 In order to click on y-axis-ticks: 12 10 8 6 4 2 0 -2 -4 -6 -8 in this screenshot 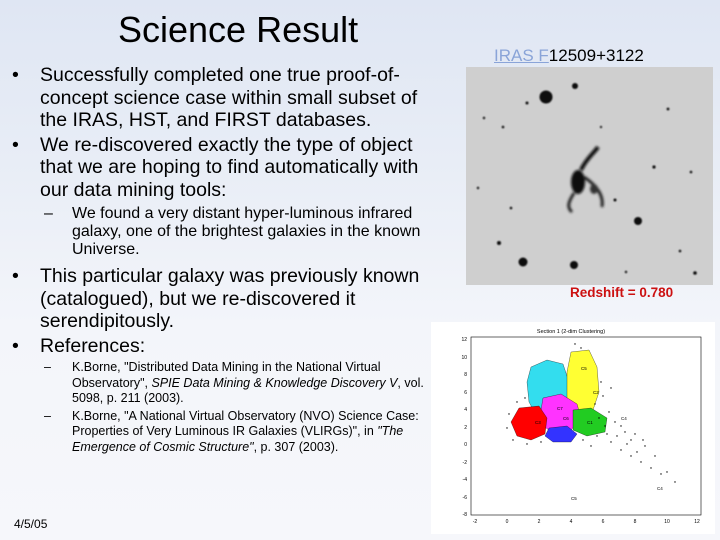, I will do `click(464, 427)`.